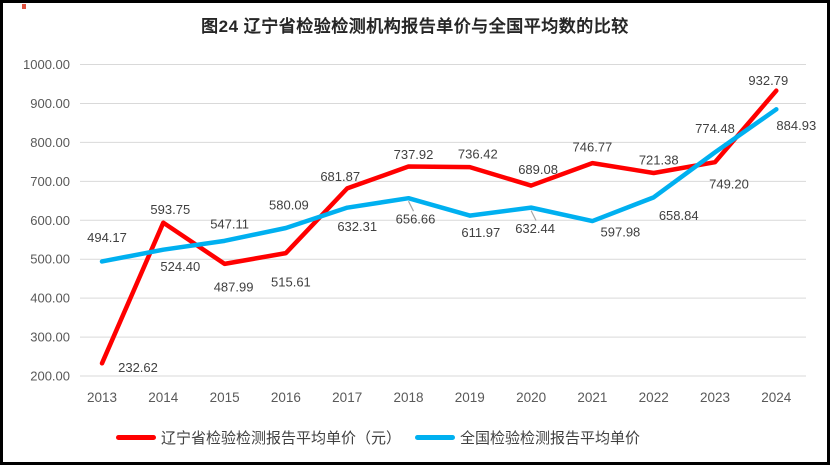 The height and width of the screenshot is (465, 830). I want to click on data-label: 232.62, so click(138, 367).